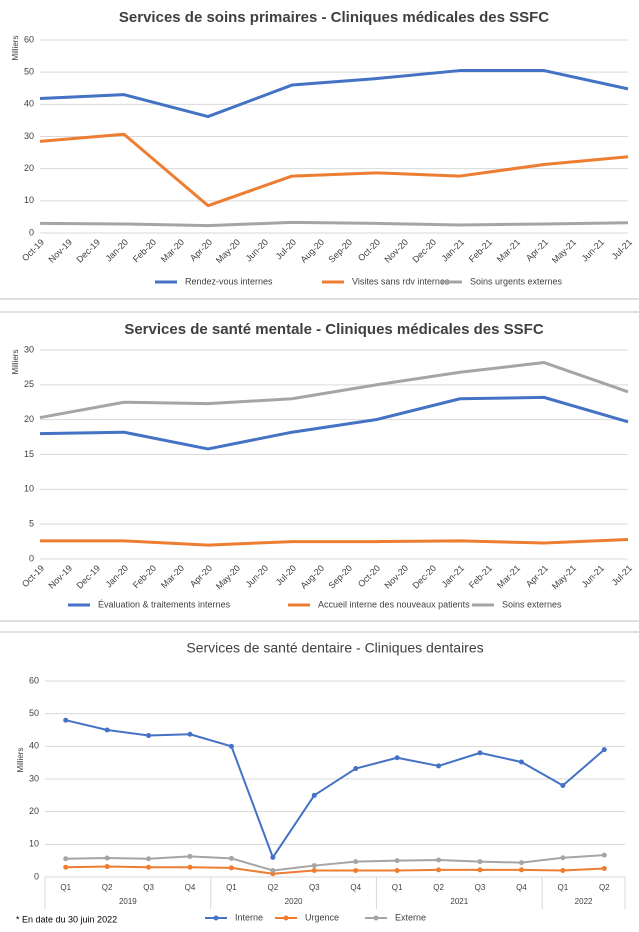 The height and width of the screenshot is (932, 639). I want to click on x-tick-label: Mar-21, so click(508, 576).